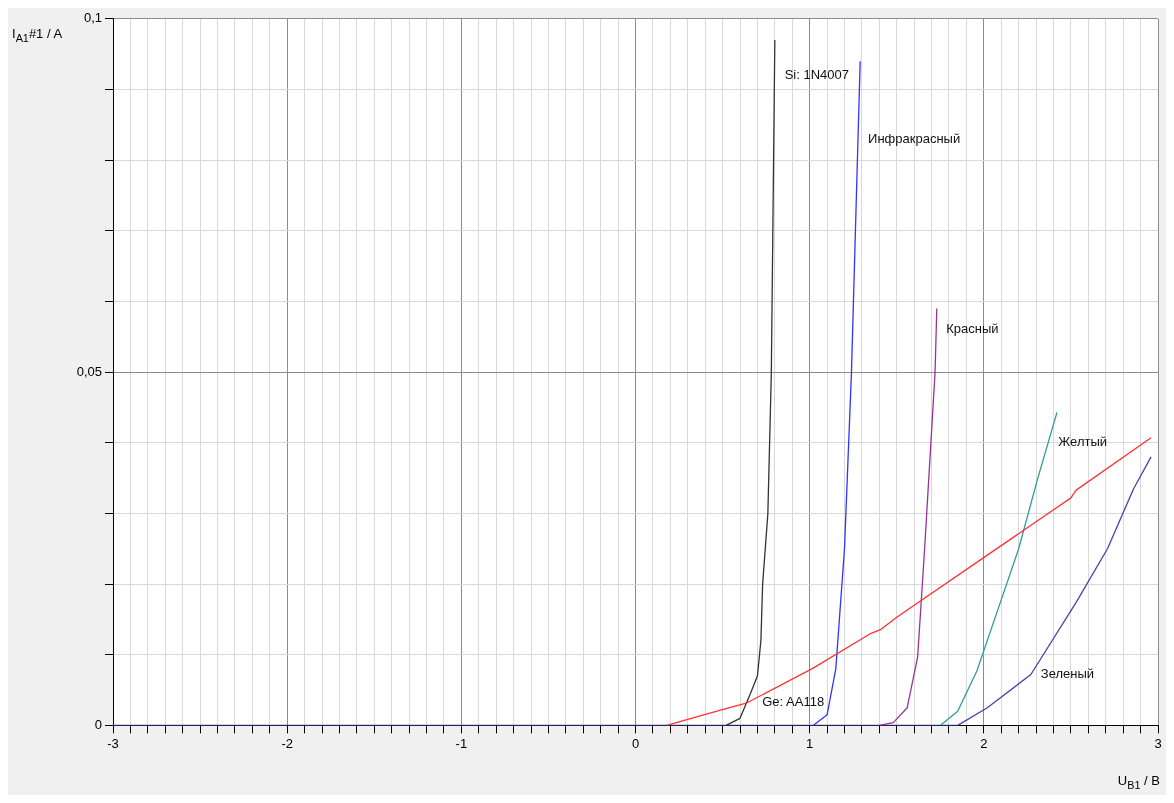 The image size is (1174, 803). I want to click on annotation: Ge: AA118, so click(793, 702).